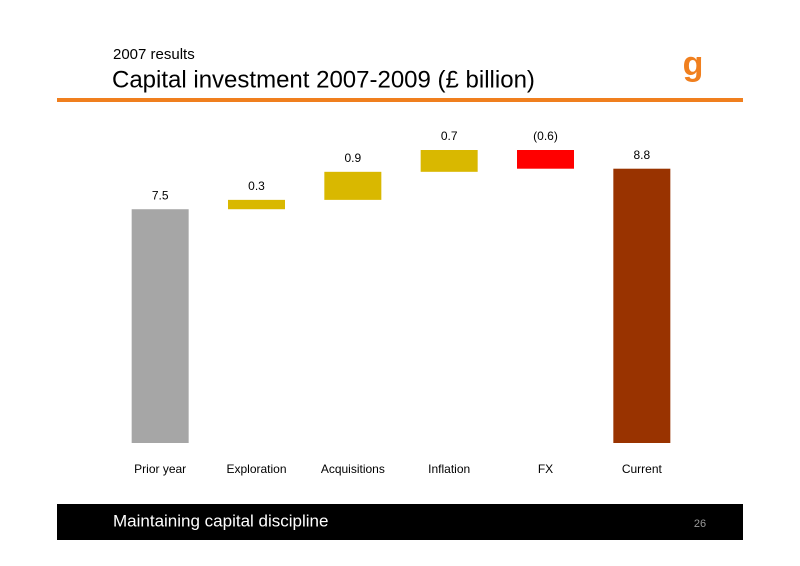 The image size is (800, 566). I want to click on slide-subtitle: 2007 results, so click(154, 54).